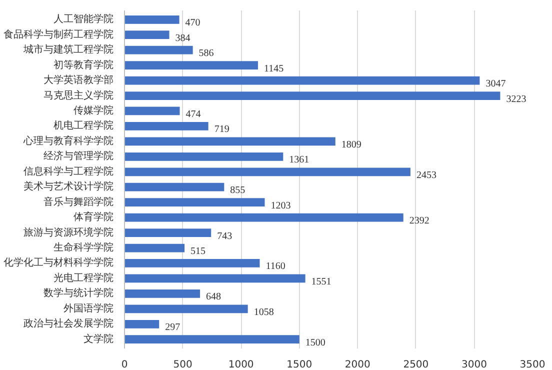  What do you see at coordinates (79, 95) in the screenshot?
I see `y-tick-label: 马克思主义学院` at bounding box center [79, 95].